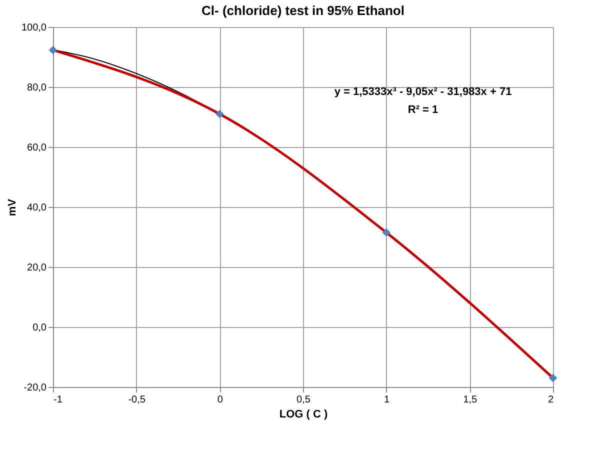 This screenshot has width=590, height=470. I want to click on y-tick-label: -20,0, so click(35, 388).